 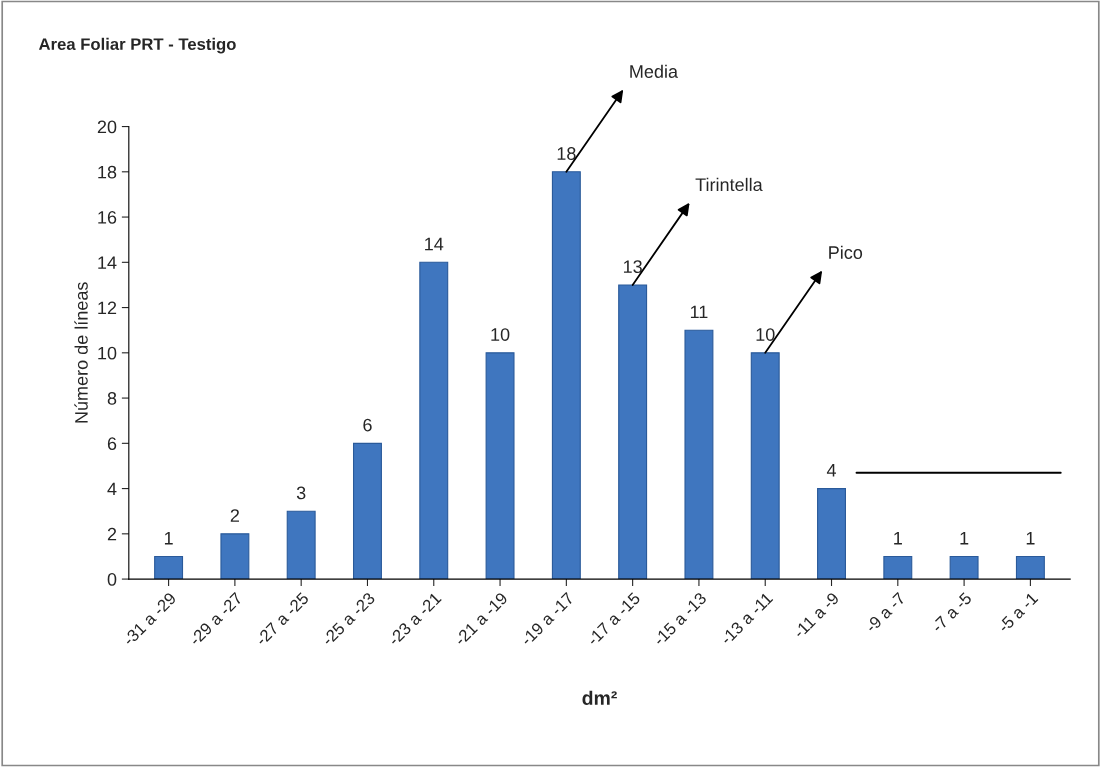 What do you see at coordinates (107, 308) in the screenshot?
I see `y-tick-label: 12` at bounding box center [107, 308].